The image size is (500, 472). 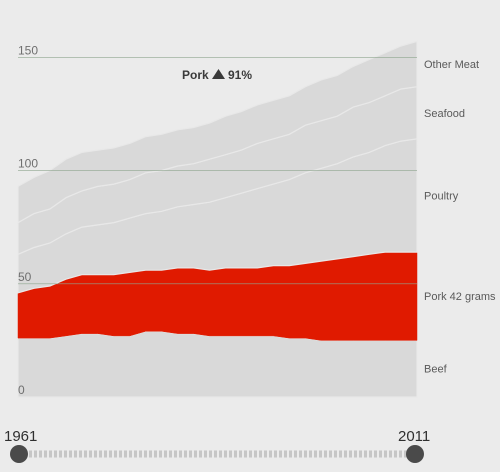 What do you see at coordinates (444, 114) in the screenshot?
I see `legend-seafood: Seafood` at bounding box center [444, 114].